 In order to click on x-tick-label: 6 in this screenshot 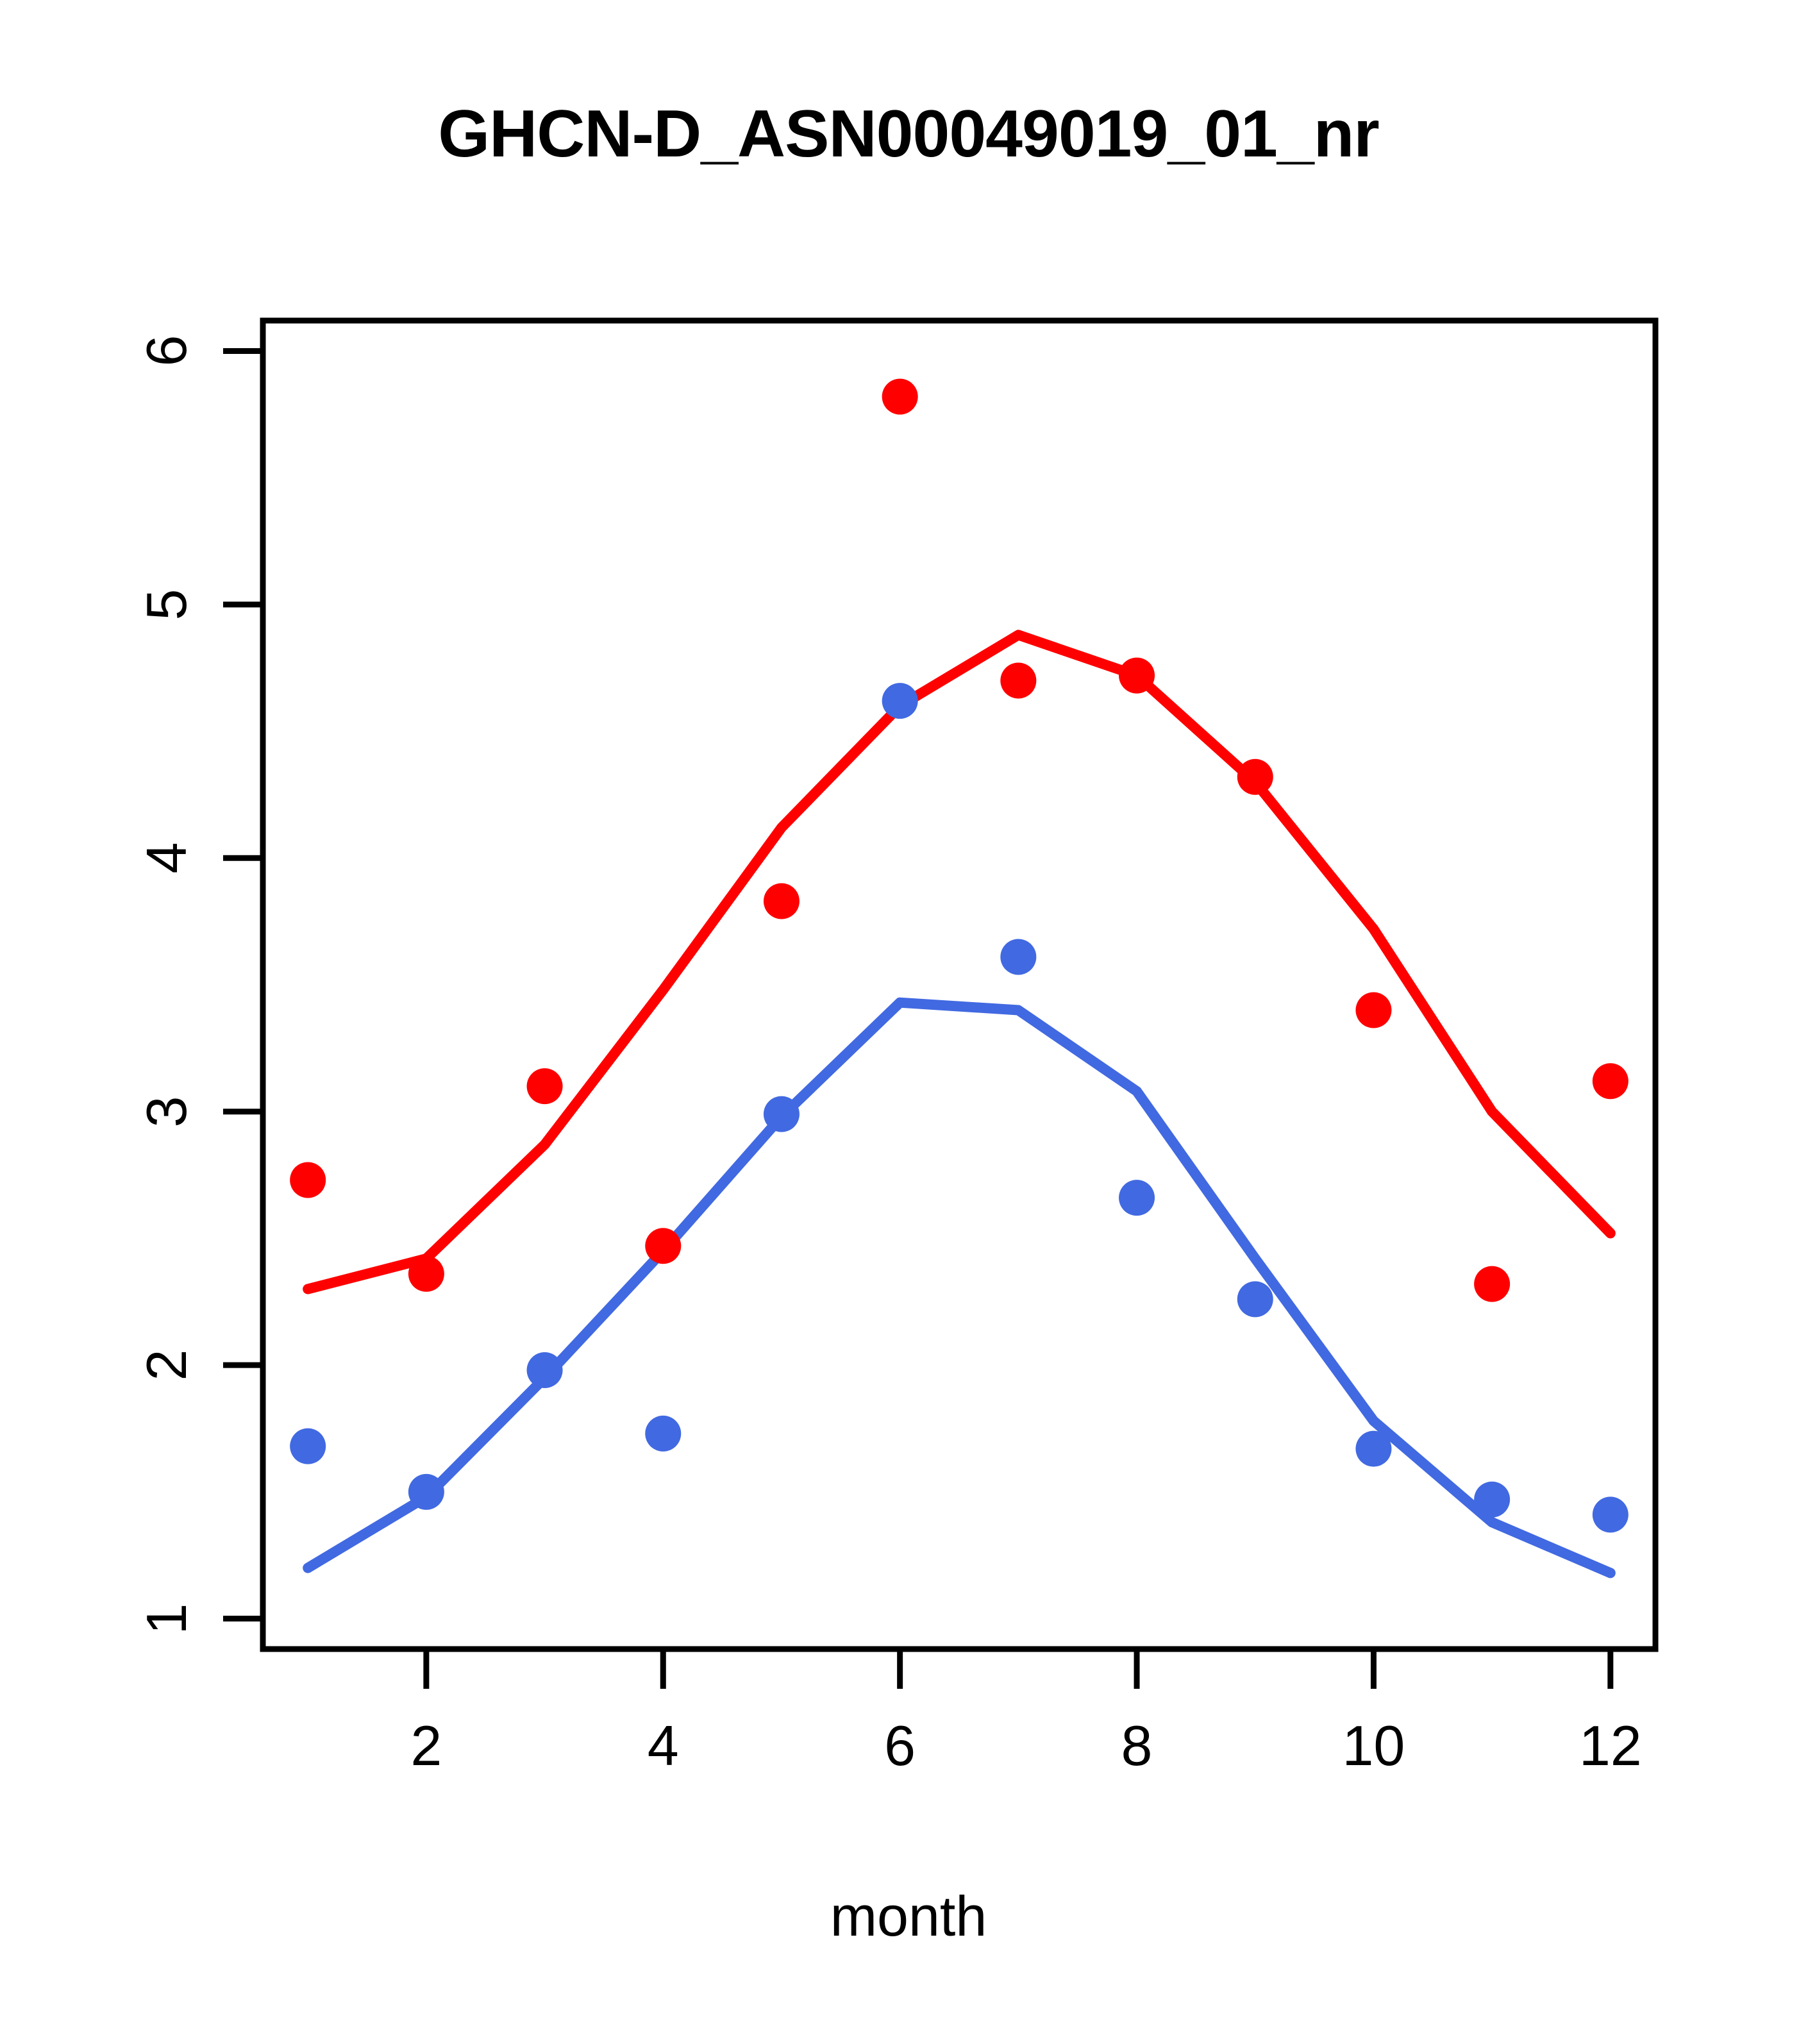, I will do `click(900, 1745)`.